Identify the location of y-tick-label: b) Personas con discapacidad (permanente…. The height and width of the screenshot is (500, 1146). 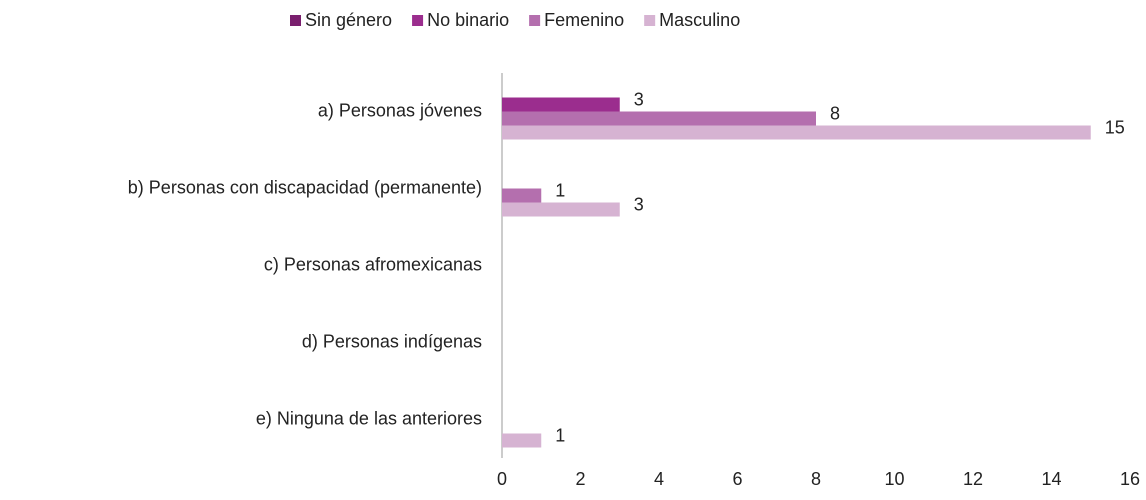
(305, 187).